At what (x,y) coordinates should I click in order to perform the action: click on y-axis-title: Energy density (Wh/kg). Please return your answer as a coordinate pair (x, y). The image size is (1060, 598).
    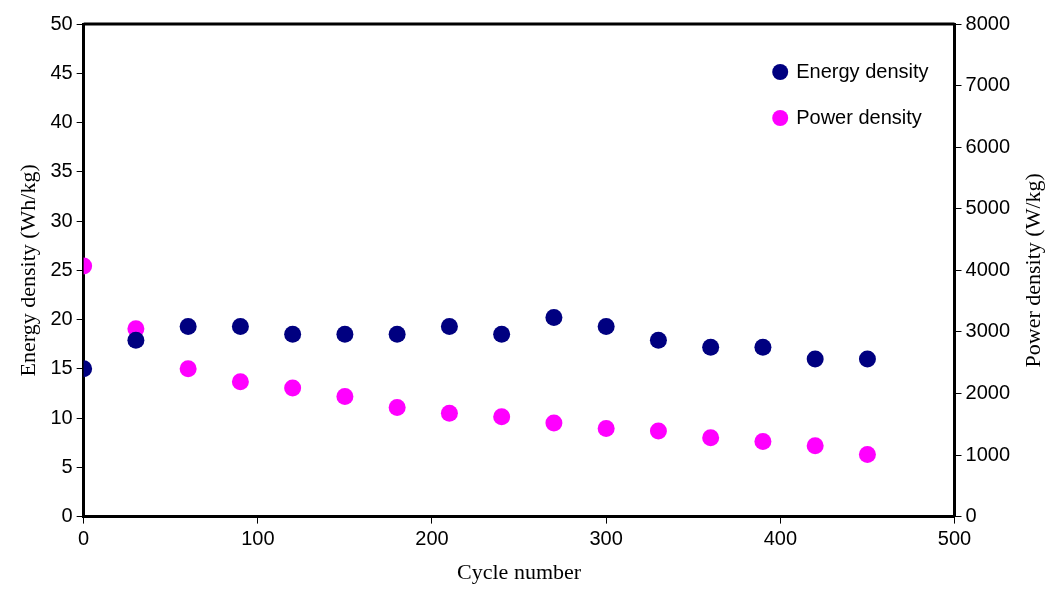
    Looking at the image, I should click on (27, 270).